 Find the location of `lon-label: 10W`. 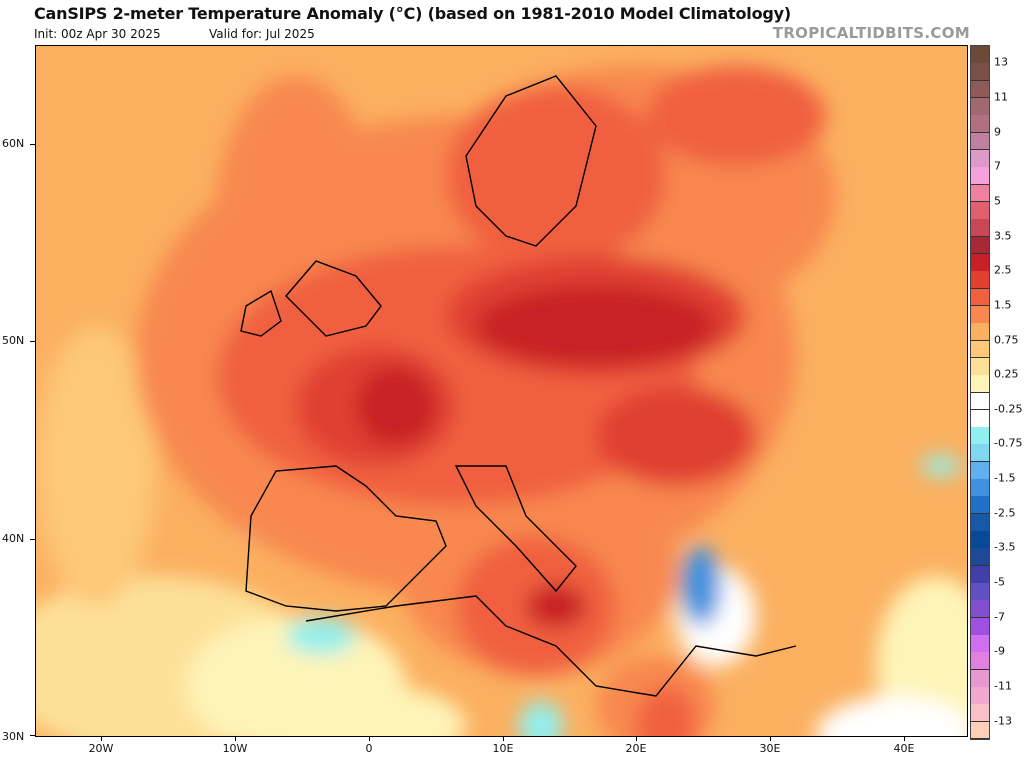

lon-label: 10W is located at coordinates (235, 748).